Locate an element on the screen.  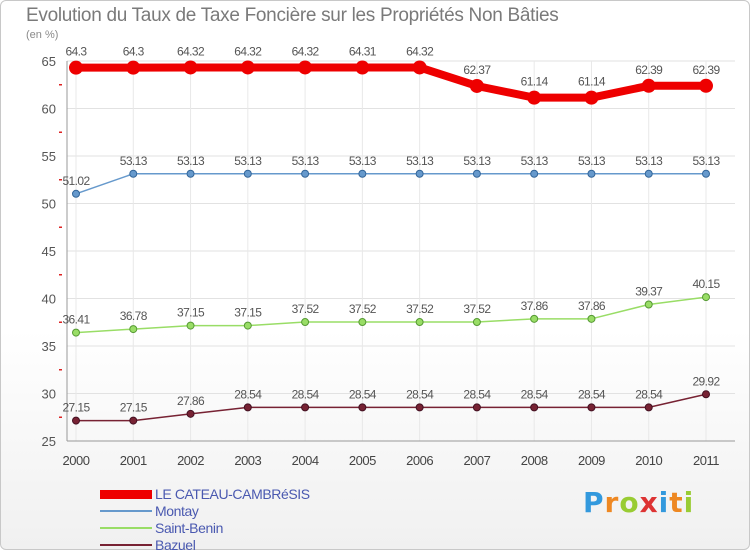
brand-letter: P is located at coordinates (594, 502).